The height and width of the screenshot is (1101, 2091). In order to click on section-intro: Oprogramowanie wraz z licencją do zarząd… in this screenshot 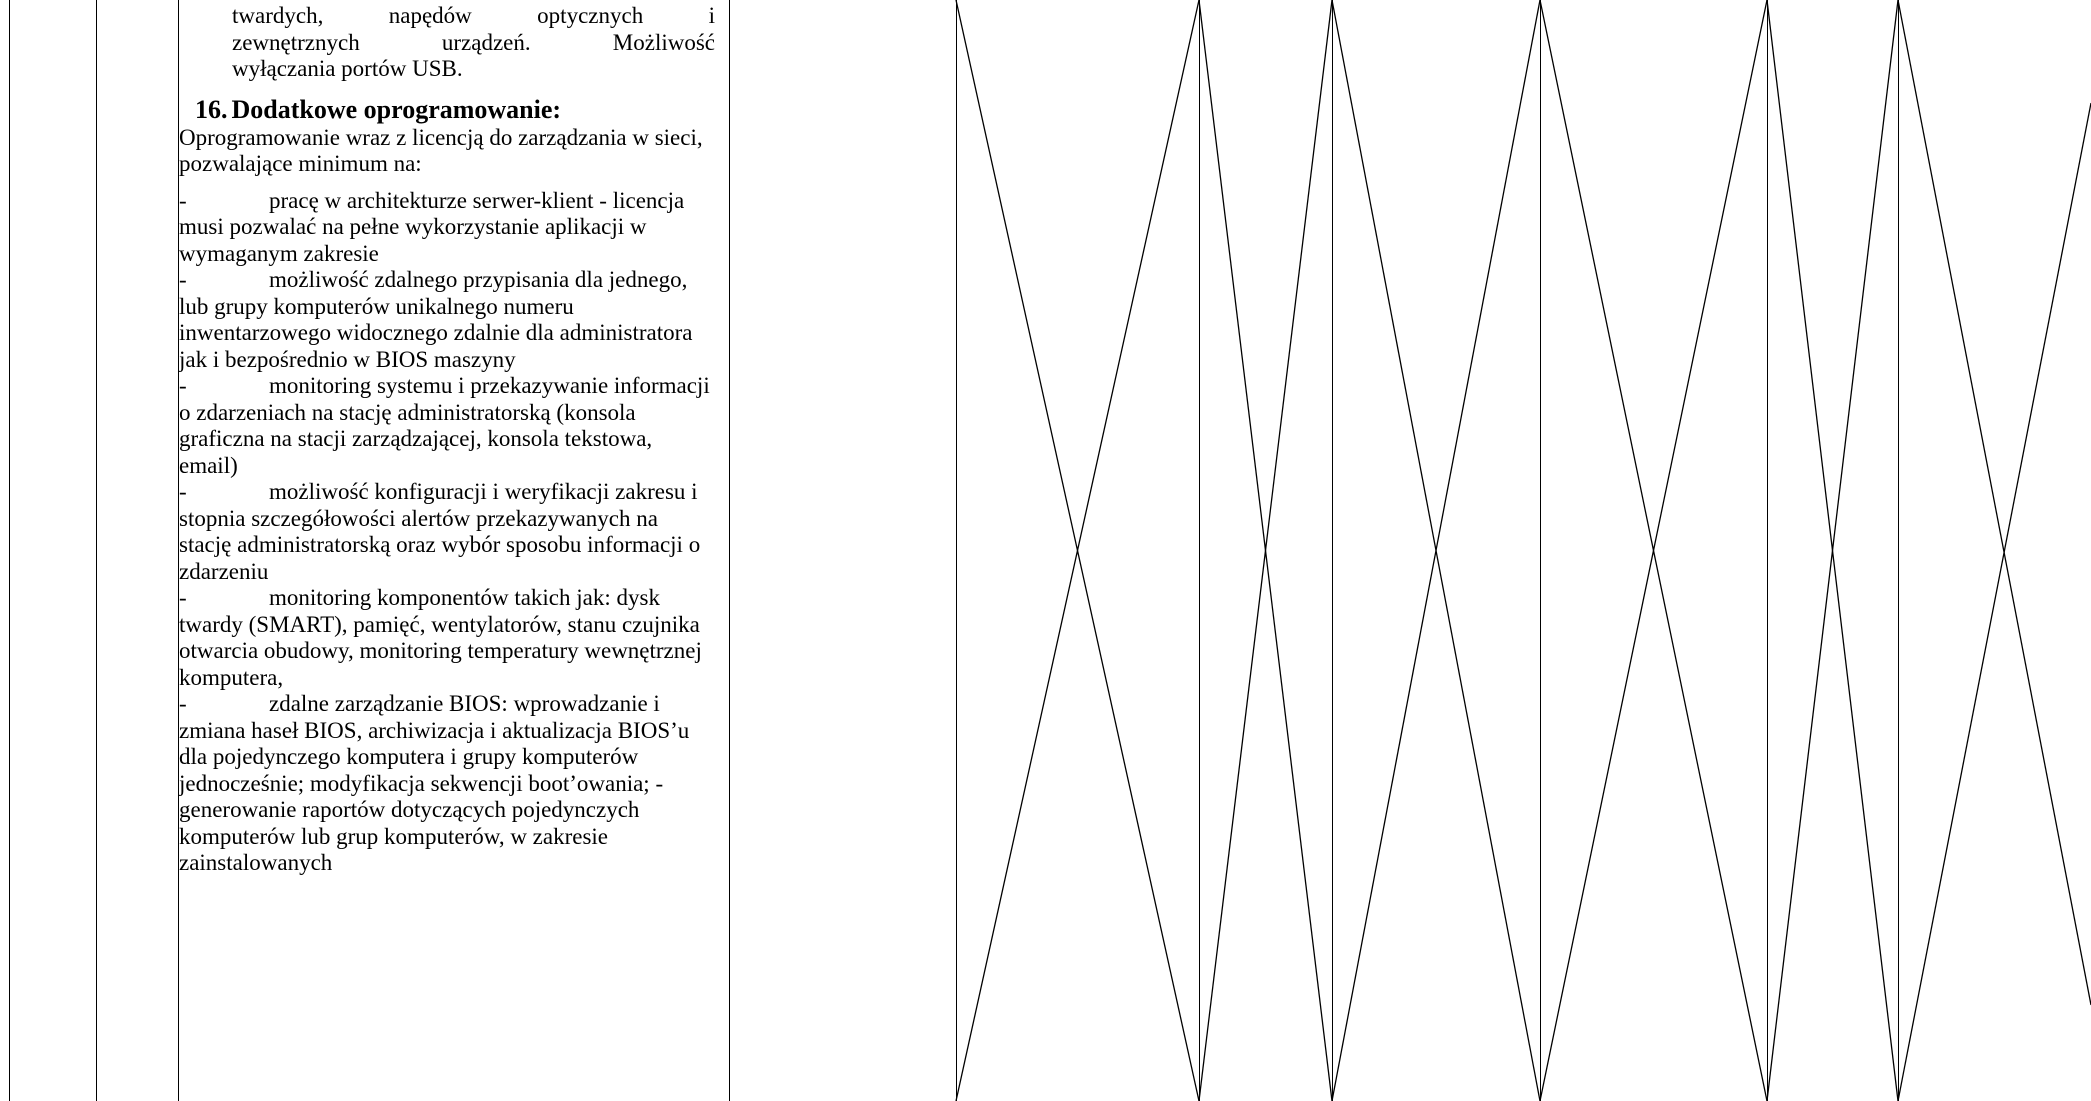, I will do `click(441, 150)`.